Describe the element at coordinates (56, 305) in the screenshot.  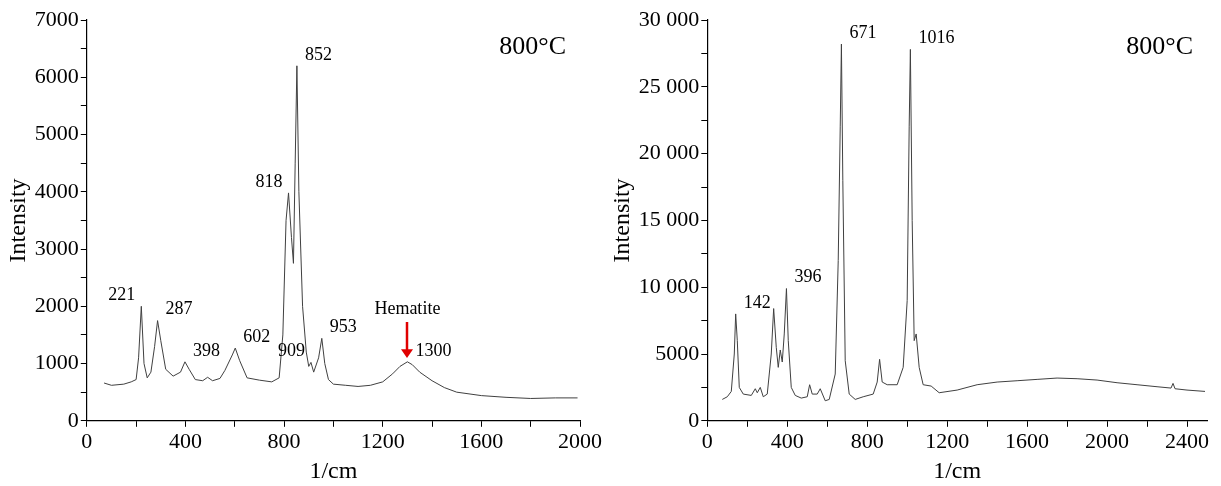
I see `y-tick-label: 2000` at that location.